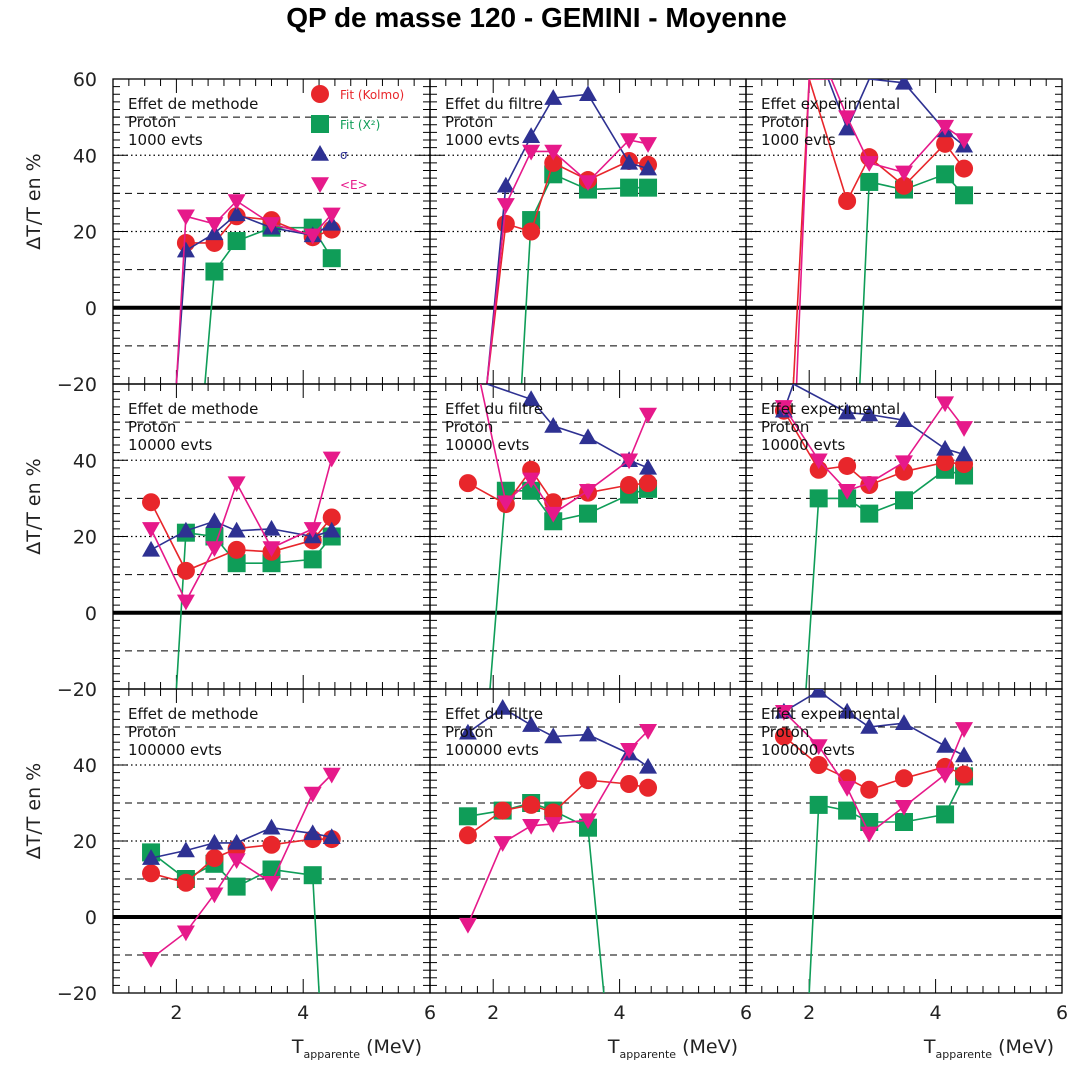 The width and height of the screenshot is (1073, 1065). Describe the element at coordinates (798, 140) in the screenshot. I see `panel-label: 1000 evts` at that location.